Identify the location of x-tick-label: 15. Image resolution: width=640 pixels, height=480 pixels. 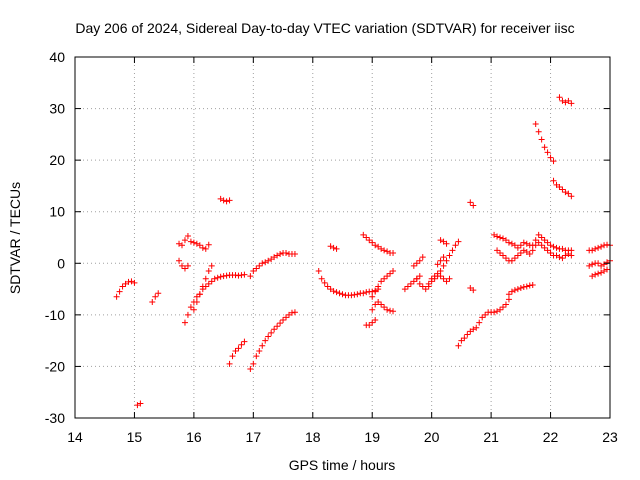
(135, 437).